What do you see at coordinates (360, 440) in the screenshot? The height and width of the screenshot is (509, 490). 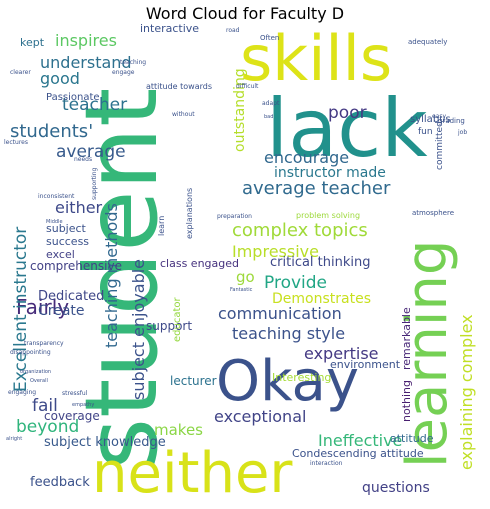 I see `word-ineffective: Ineffective` at bounding box center [360, 440].